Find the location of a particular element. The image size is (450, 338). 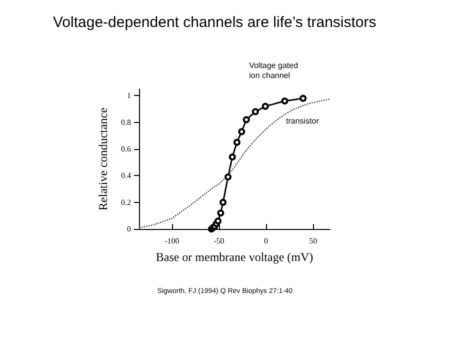

series-label: transistor is located at coordinates (303, 121).